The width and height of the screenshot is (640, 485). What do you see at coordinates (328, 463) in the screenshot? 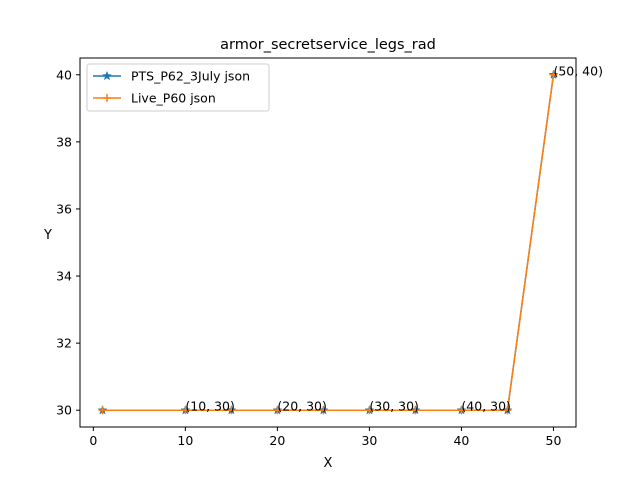
I see `x-axis-title: X` at bounding box center [328, 463].